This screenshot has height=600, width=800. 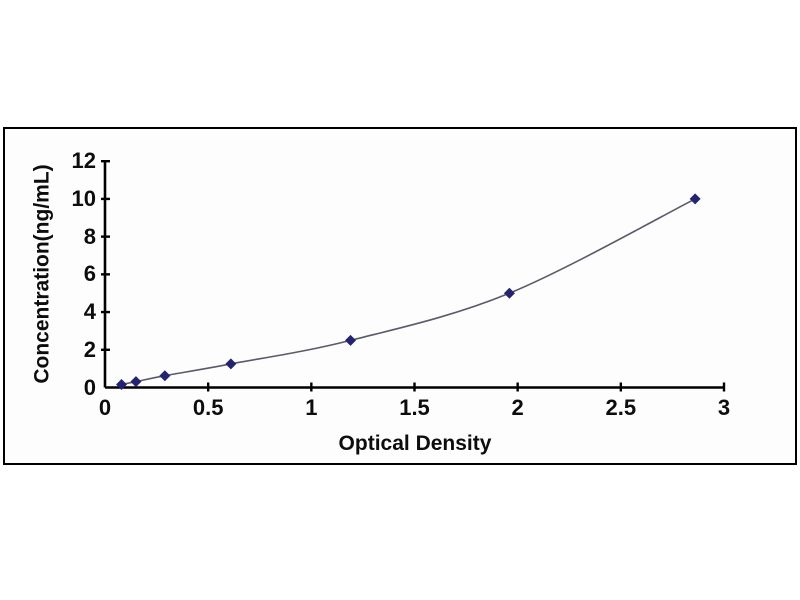 What do you see at coordinates (517, 407) in the screenshot?
I see `x-tick-label: 2` at bounding box center [517, 407].